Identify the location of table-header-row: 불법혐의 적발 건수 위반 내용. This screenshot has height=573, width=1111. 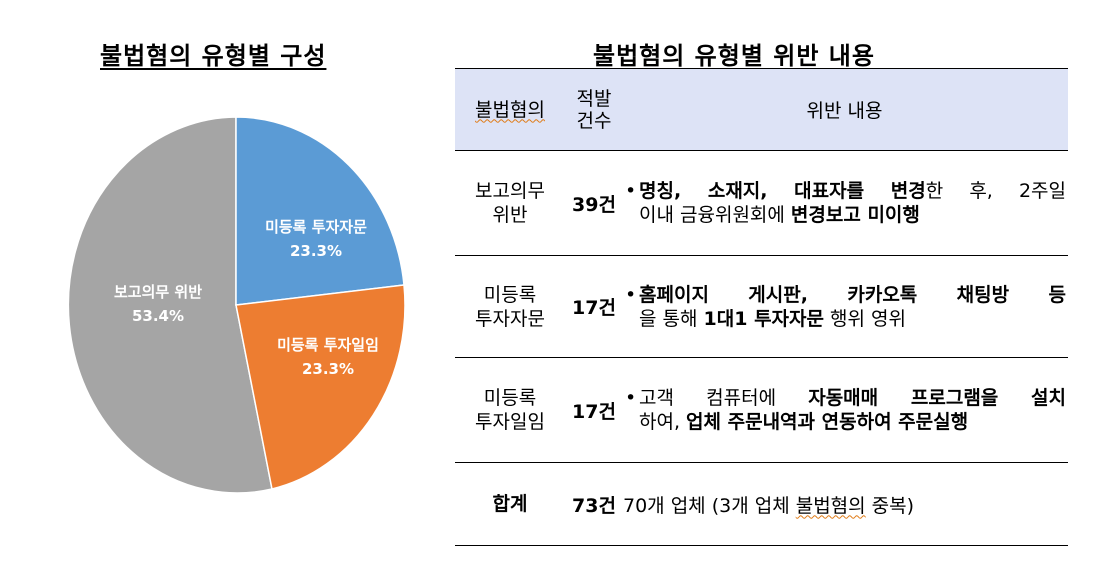
(761, 109).